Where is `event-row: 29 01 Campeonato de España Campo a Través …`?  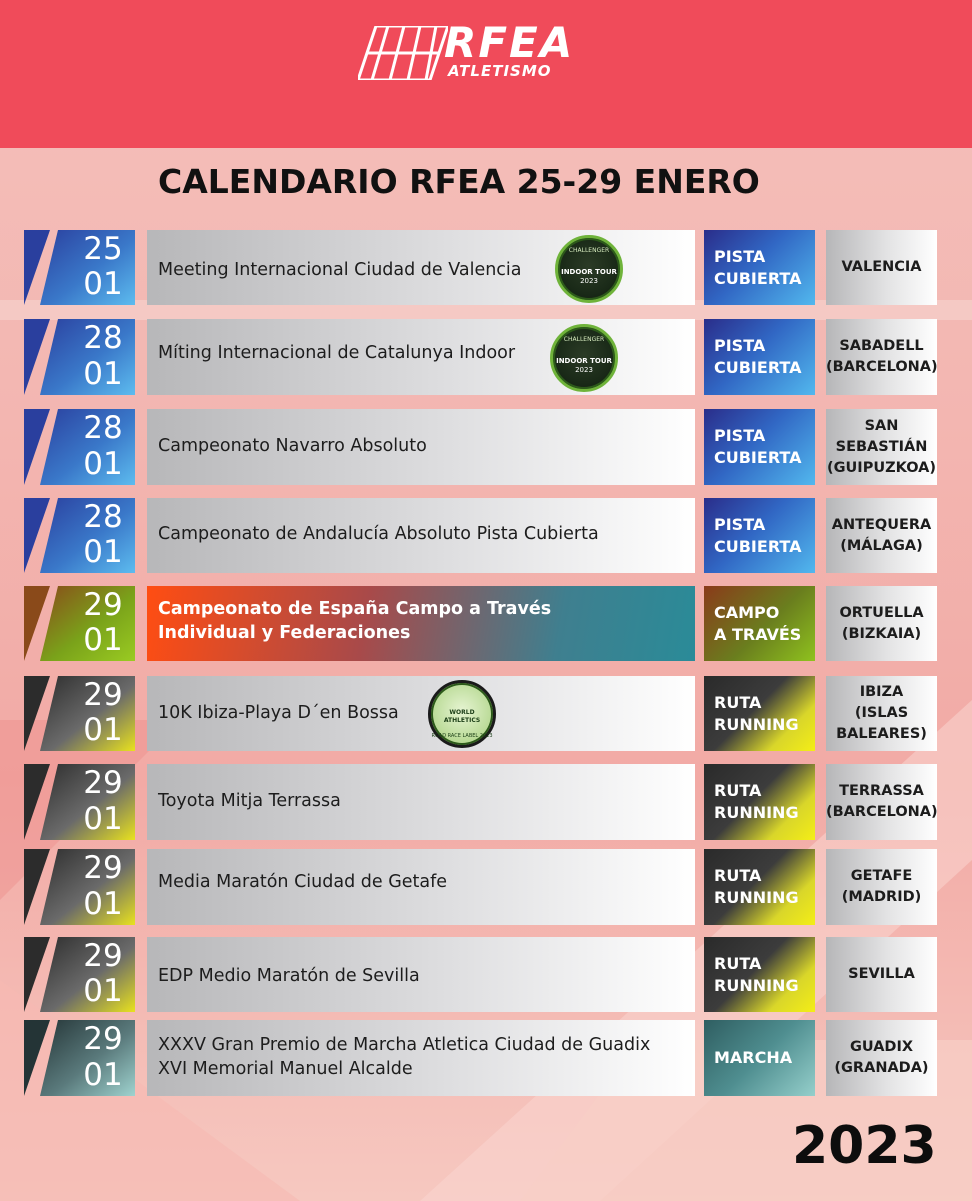 event-row: 29 01 Campeonato de España Campo a Través … is located at coordinates (486, 623).